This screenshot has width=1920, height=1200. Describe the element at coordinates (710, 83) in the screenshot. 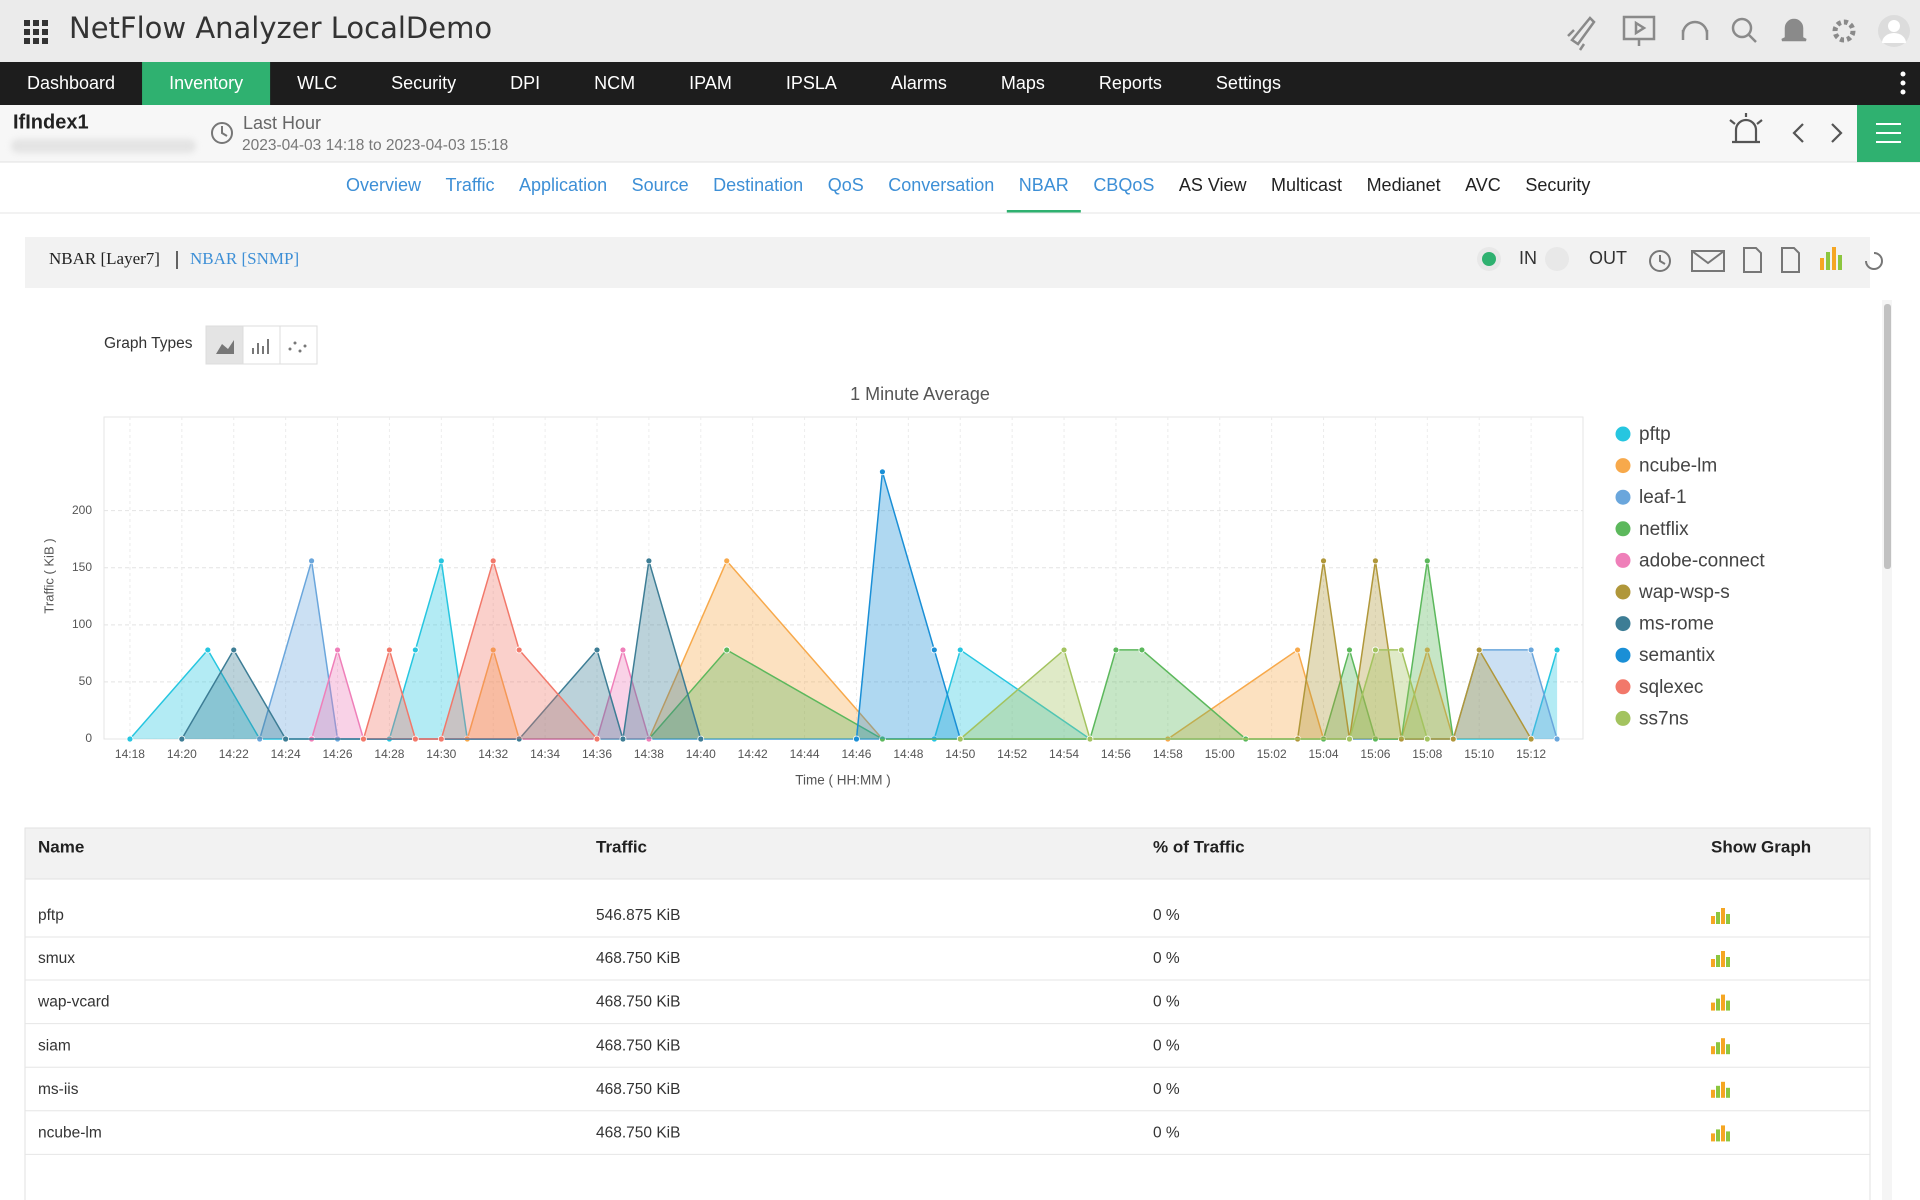

I see `nav-item: IPAM` at that location.